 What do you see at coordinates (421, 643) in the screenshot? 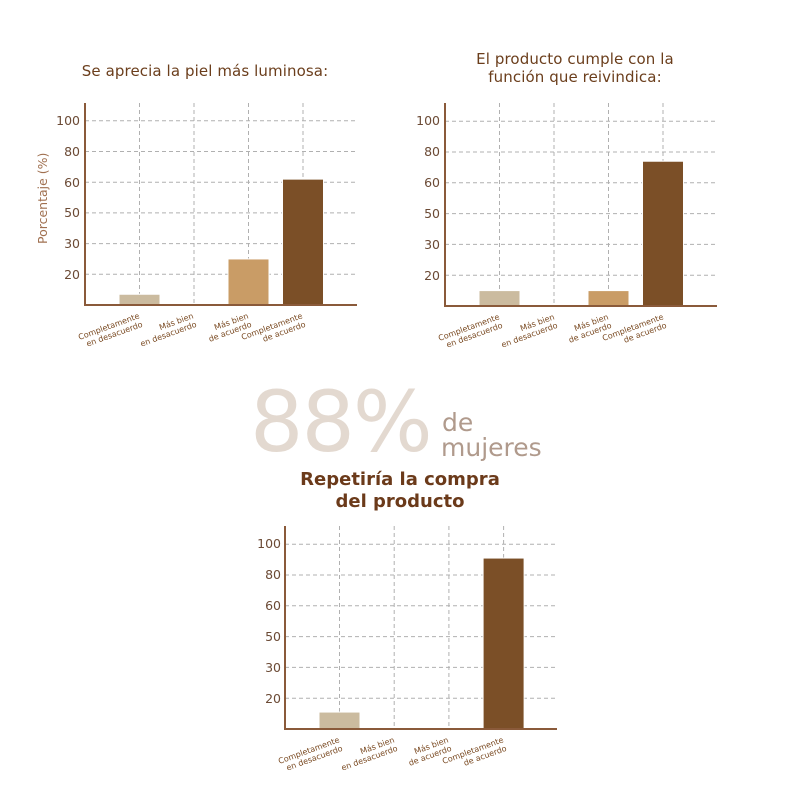
I see `chart-3-bars` at bounding box center [421, 643].